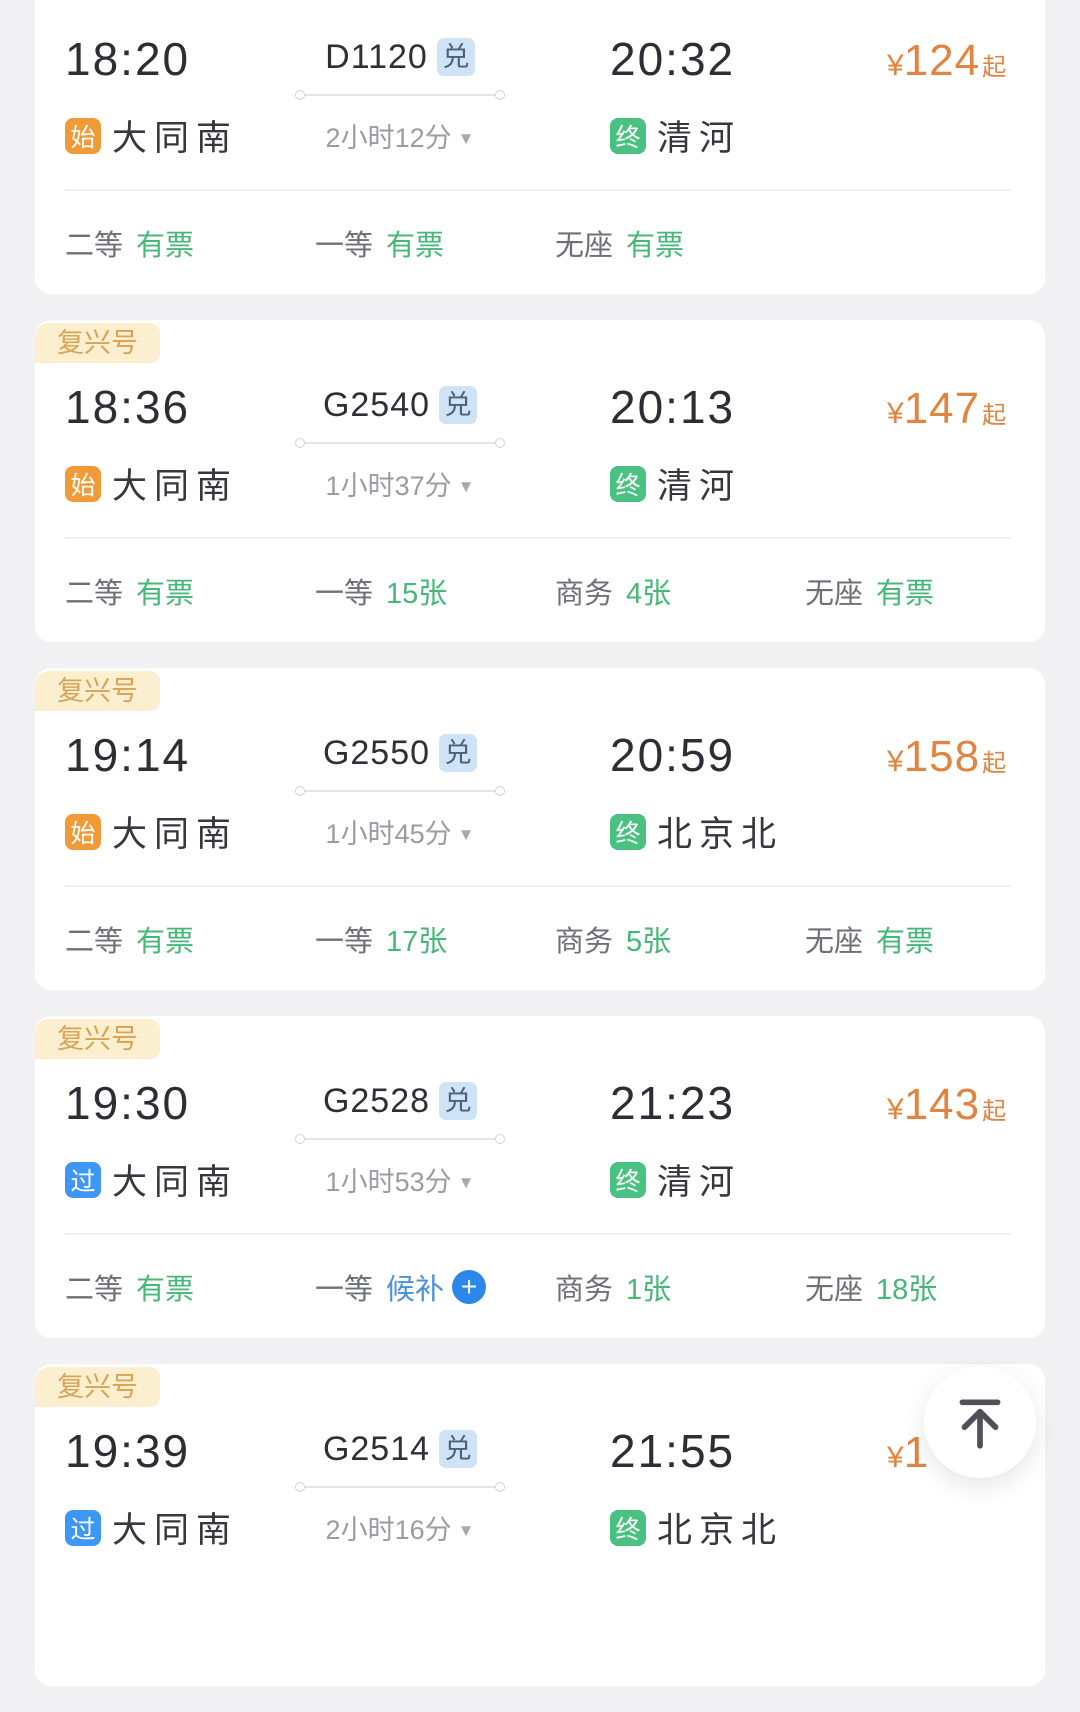 The width and height of the screenshot is (1080, 1712). I want to click on train-number-block: G2540 兑, so click(400, 405).